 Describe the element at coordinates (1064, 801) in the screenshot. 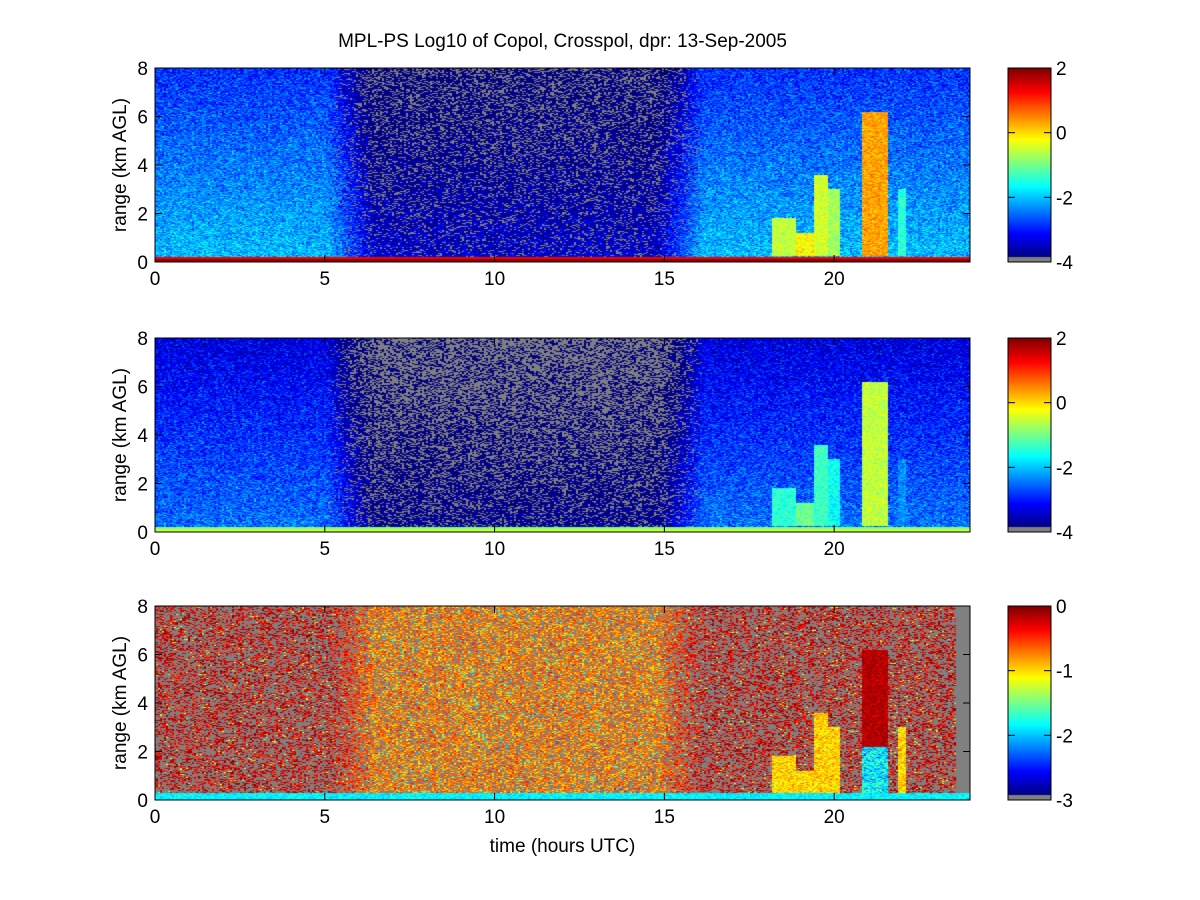

I see `colorbar-tick-label: -3` at that location.